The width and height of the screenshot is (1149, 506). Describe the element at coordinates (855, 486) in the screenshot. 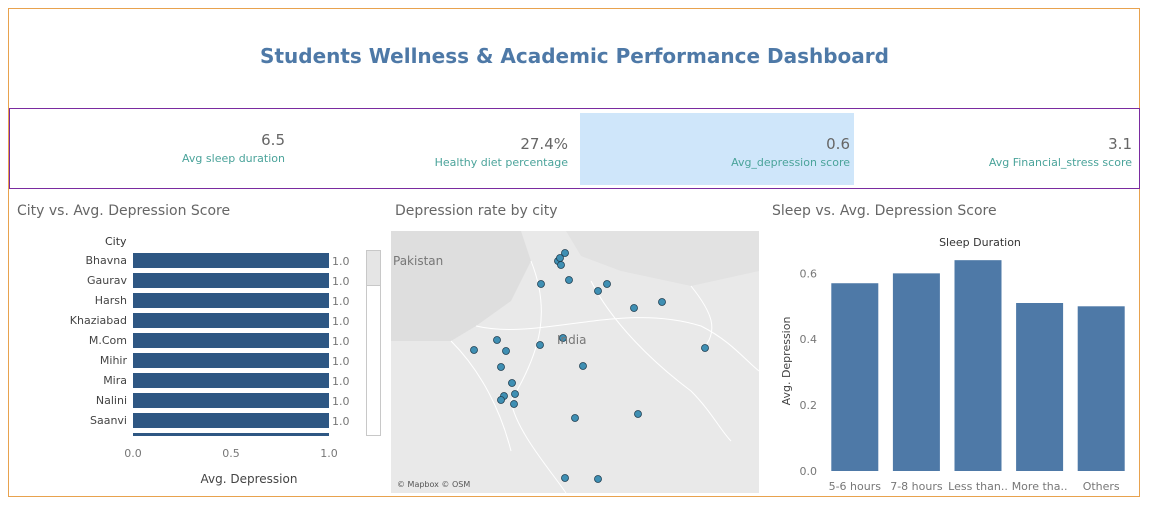

I see `sleep-x-tick: 5-6 hours` at that location.